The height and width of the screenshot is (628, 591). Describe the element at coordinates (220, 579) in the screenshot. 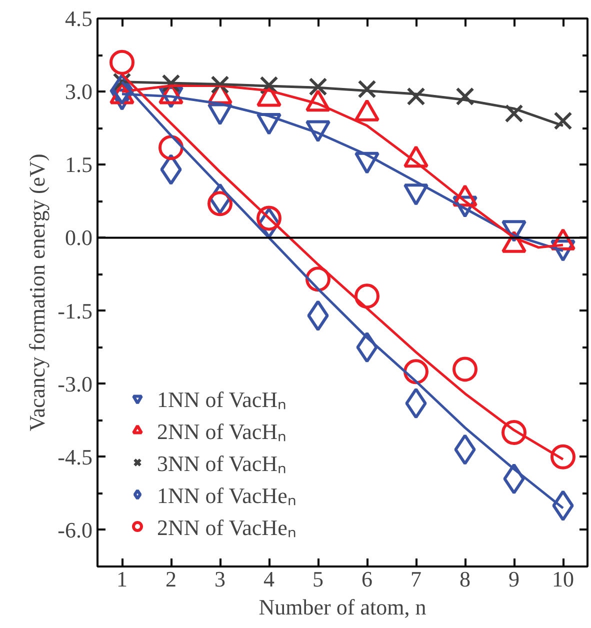

I see `x-tick-label: 3` at that location.